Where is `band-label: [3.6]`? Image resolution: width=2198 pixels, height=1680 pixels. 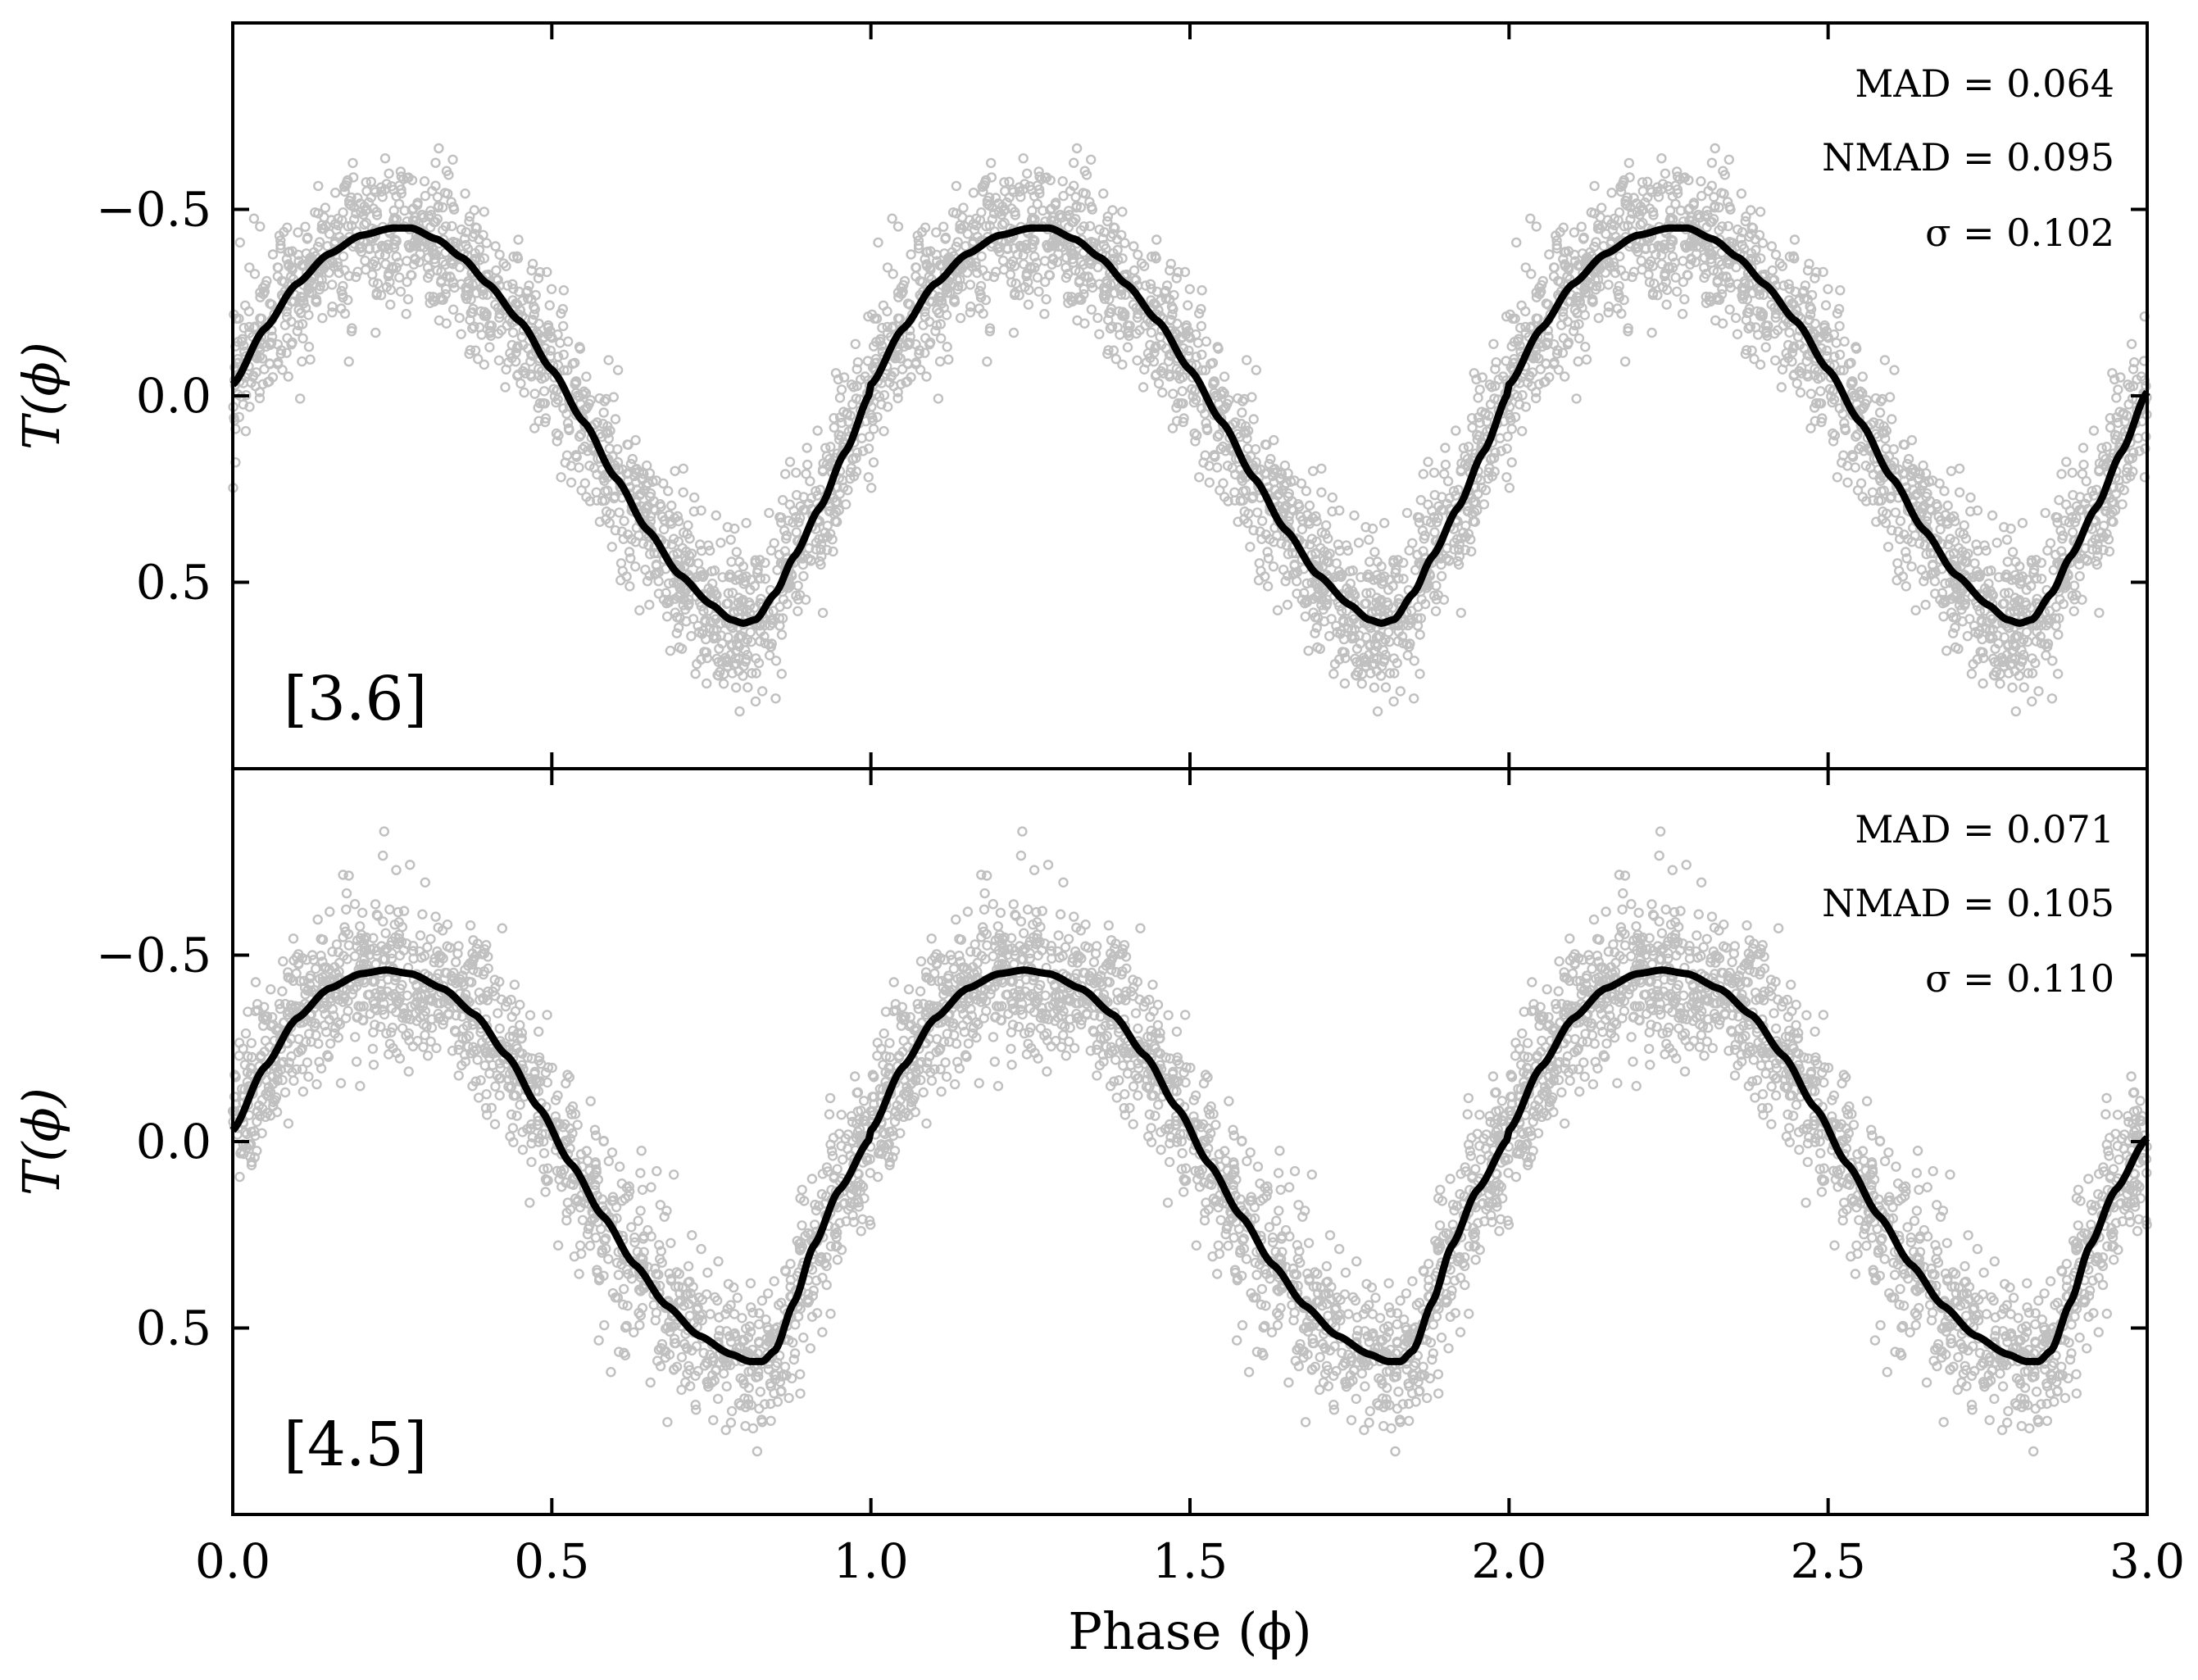 band-label: [3.6] is located at coordinates (355, 699).